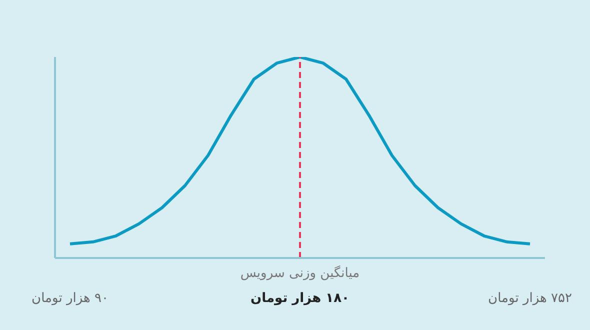 This screenshot has width=590, height=330. What do you see at coordinates (300, 298) in the screenshot?
I see `x-tick-label: ۱۸۰ هزار تومان` at bounding box center [300, 298].